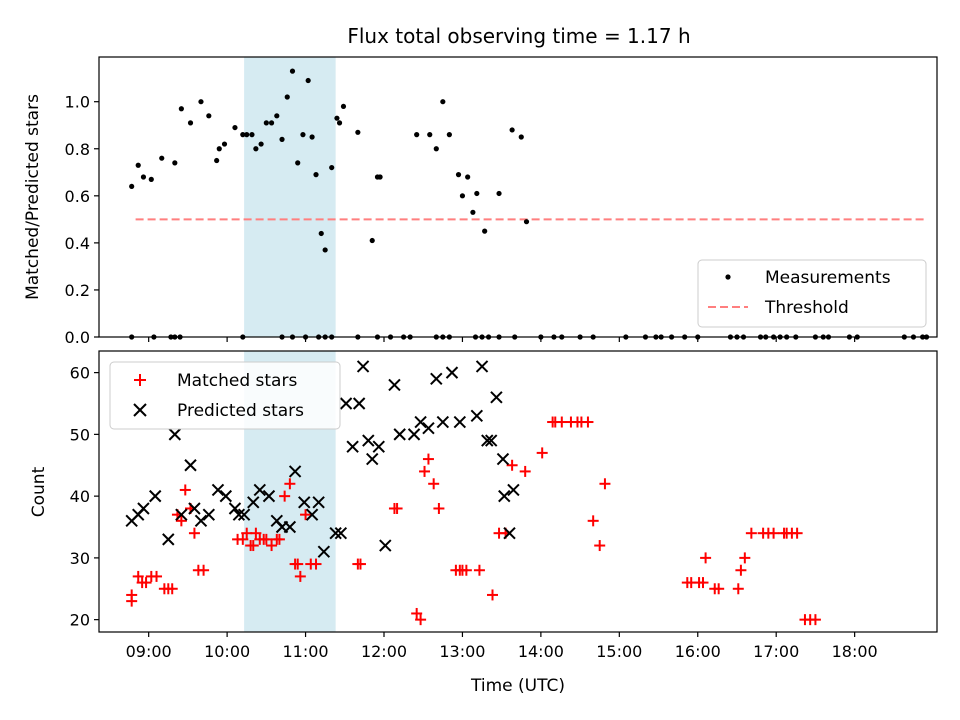 The image size is (960, 720). I want to click on y-tick-label: 0.2, so click(77, 290).